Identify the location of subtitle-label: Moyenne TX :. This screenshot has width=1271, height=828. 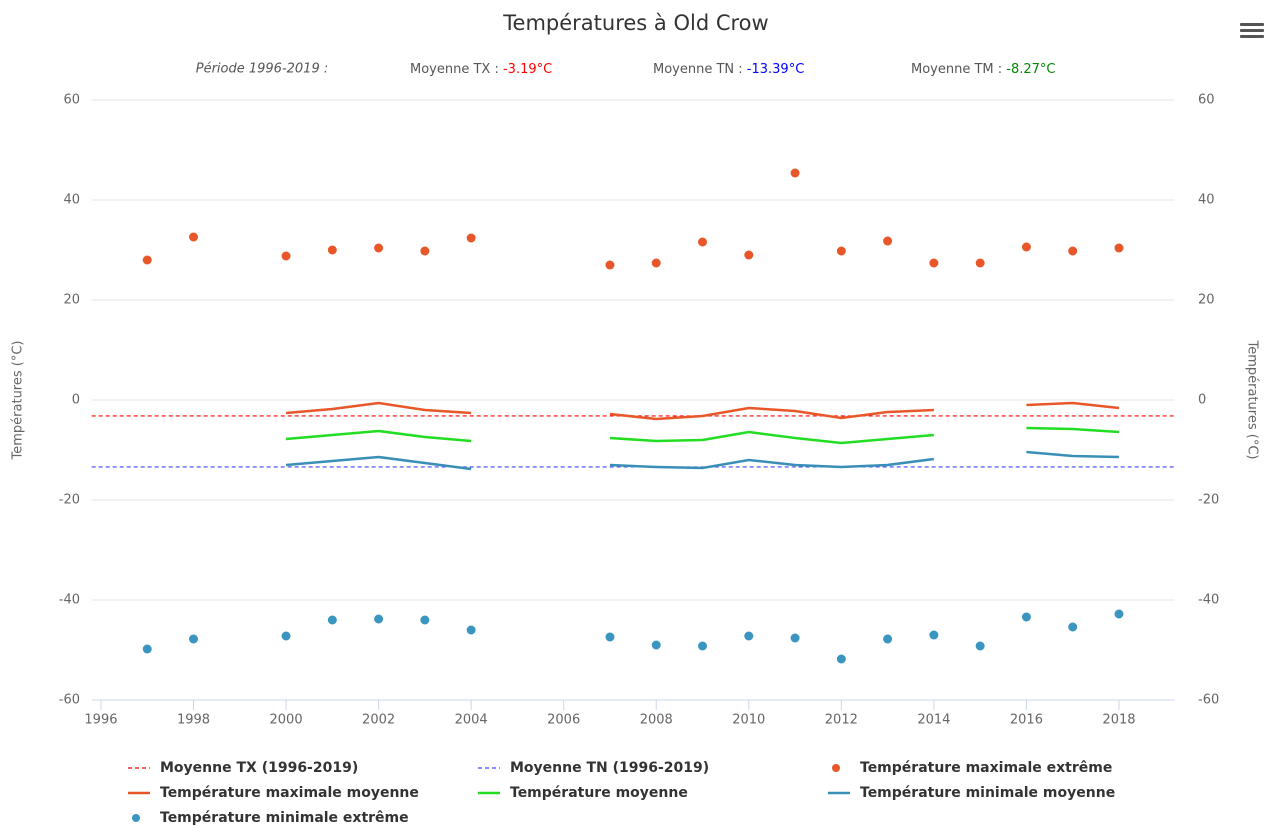
(454, 69).